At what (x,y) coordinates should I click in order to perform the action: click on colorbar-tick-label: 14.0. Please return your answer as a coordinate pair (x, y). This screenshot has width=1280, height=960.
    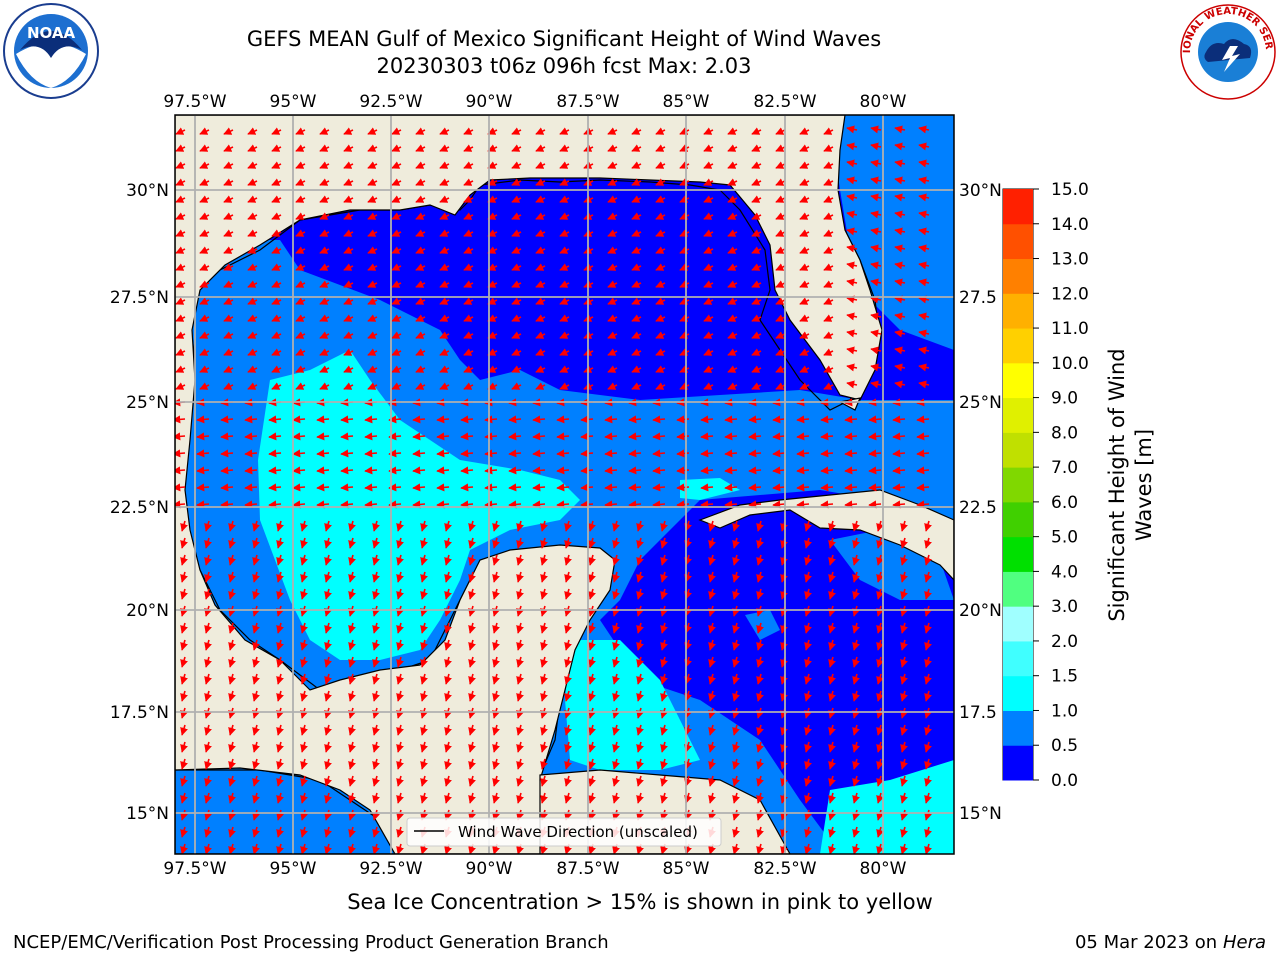
    Looking at the image, I should click on (1070, 225).